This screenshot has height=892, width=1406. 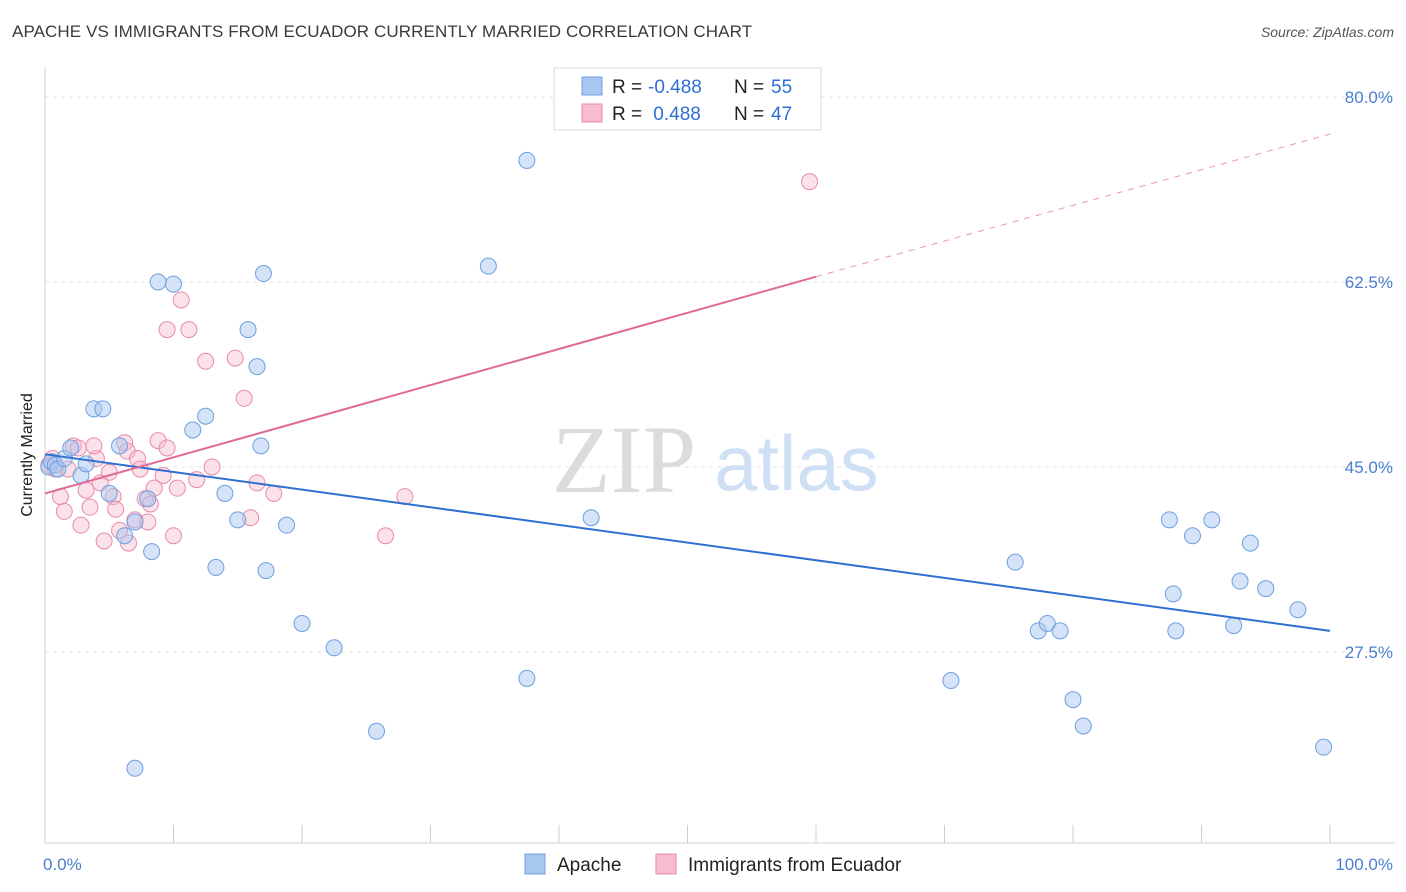 What do you see at coordinates (749, 114) in the screenshot?
I see `legend-n-label-ecuador: N =` at bounding box center [749, 114].